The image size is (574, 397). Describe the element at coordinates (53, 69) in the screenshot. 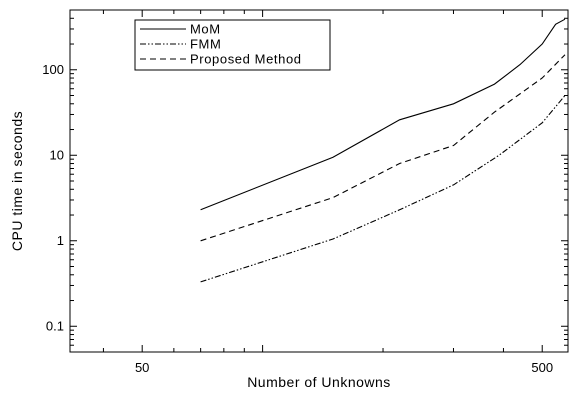

I see `y-tick-label: 100` at that location.